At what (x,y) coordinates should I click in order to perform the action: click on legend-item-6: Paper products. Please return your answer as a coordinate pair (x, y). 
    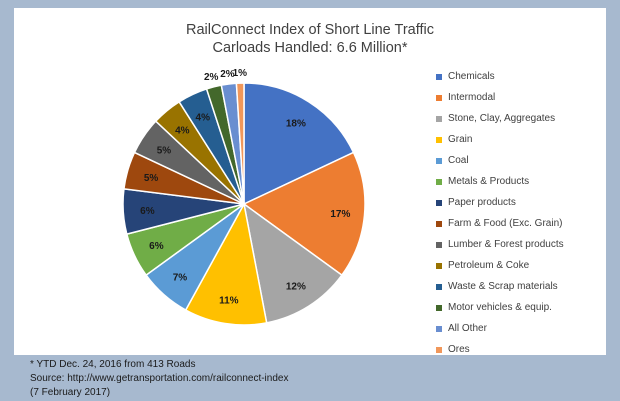
    Looking at the image, I should click on (500, 202).